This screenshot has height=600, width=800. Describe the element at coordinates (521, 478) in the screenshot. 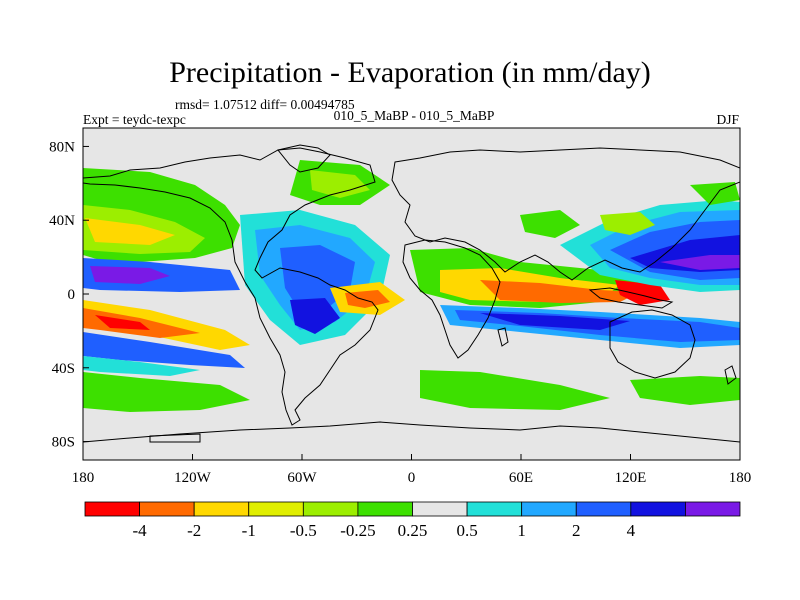

I see `x-tick-label: 60E` at that location.